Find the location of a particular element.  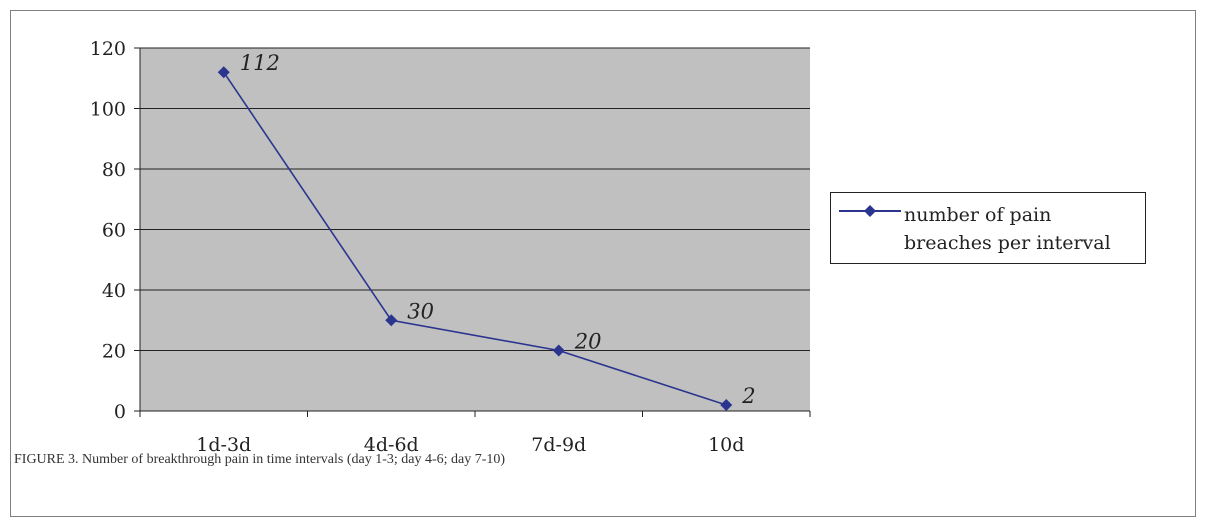

y-tick-label: 120 is located at coordinates (108, 49).